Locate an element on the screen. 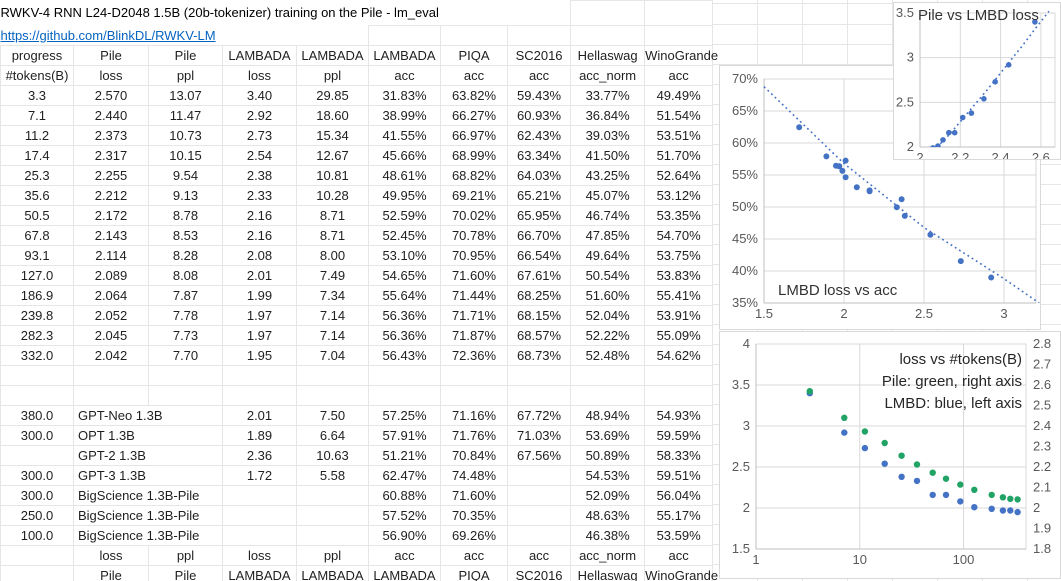  metric-cell: 6.64 is located at coordinates (332, 435).